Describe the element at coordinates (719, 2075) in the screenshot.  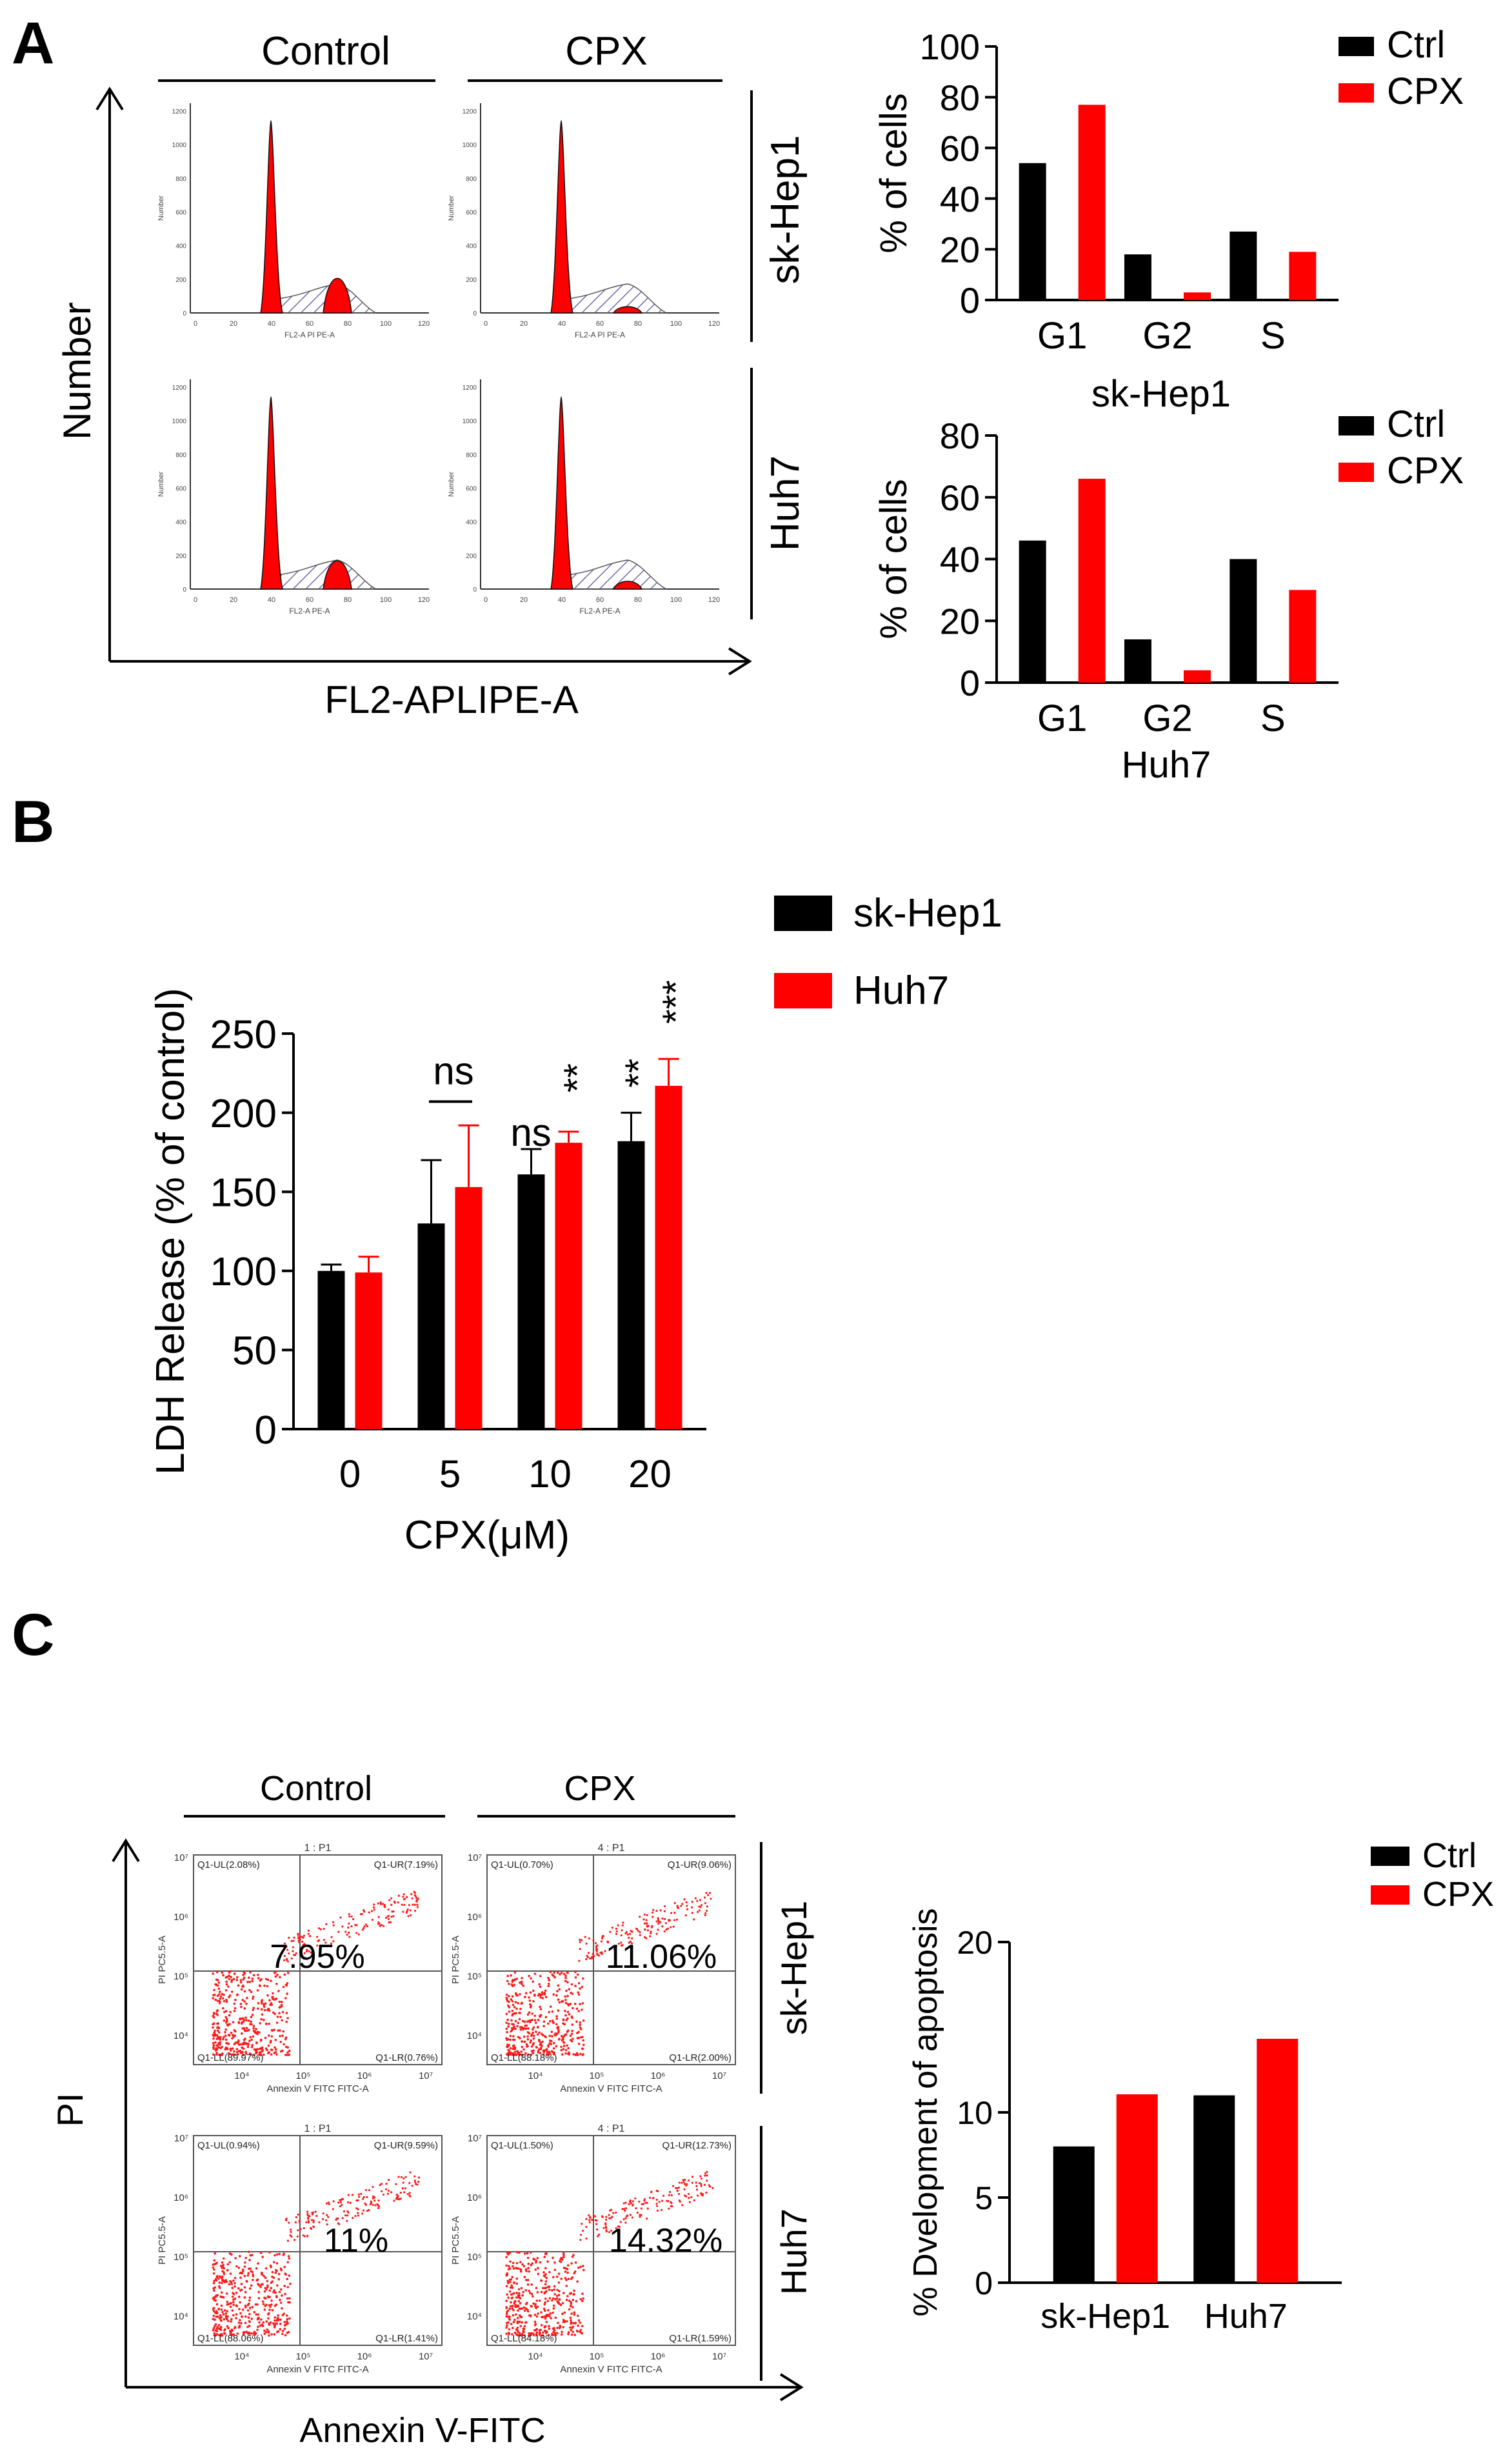
I see `dotplot-cpx-skhep1-xtick-3: 10⁷` at that location.